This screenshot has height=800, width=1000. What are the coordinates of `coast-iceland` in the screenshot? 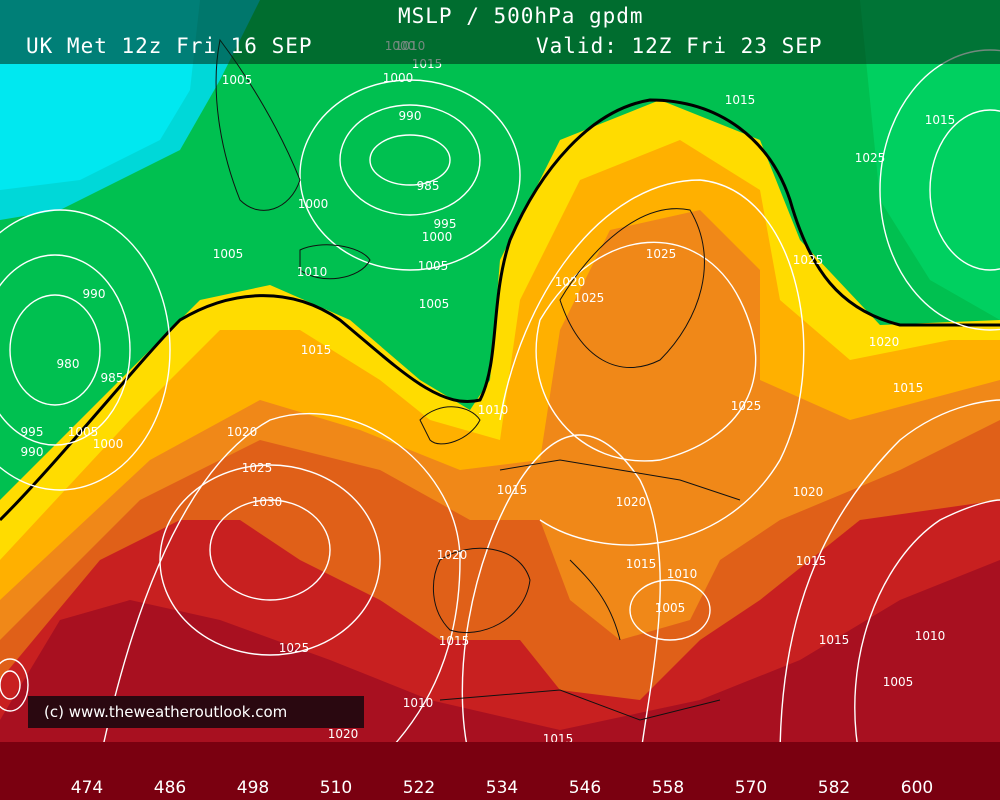 It's located at (335, 262).